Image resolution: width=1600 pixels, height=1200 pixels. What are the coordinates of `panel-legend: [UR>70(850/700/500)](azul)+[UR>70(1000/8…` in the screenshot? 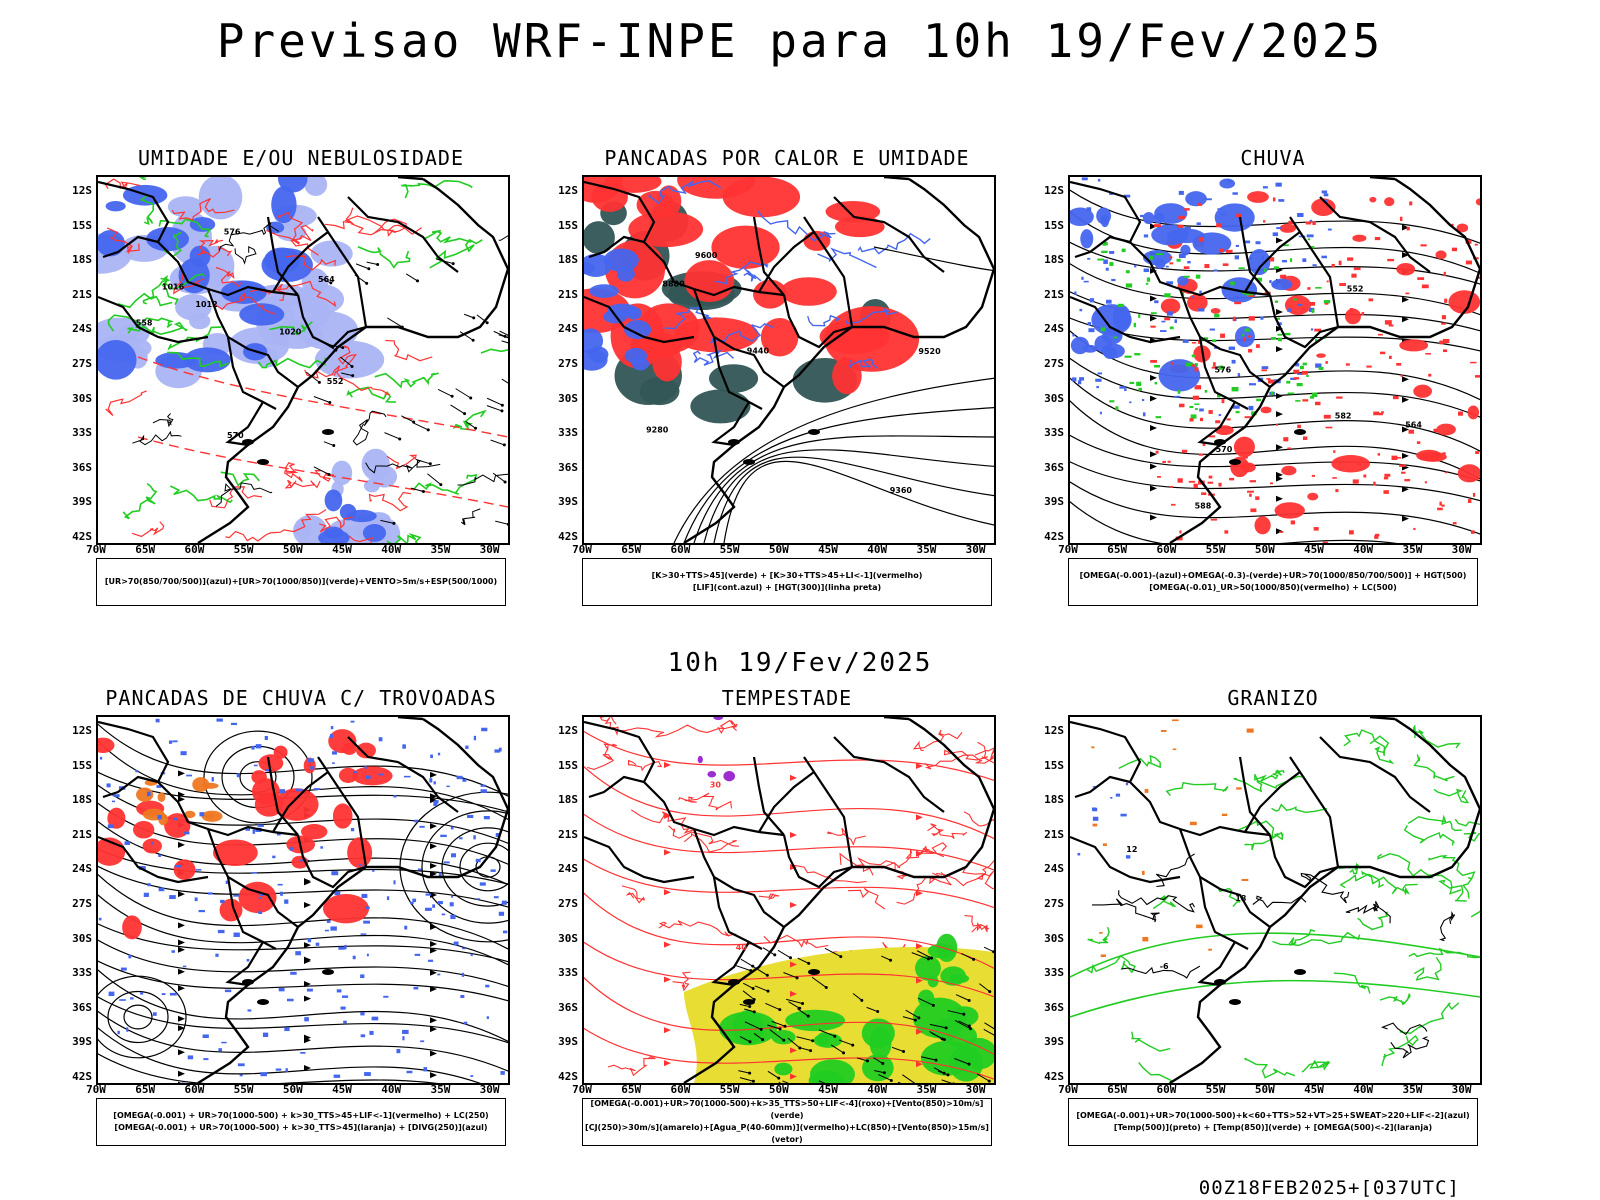 It's located at (301, 582).